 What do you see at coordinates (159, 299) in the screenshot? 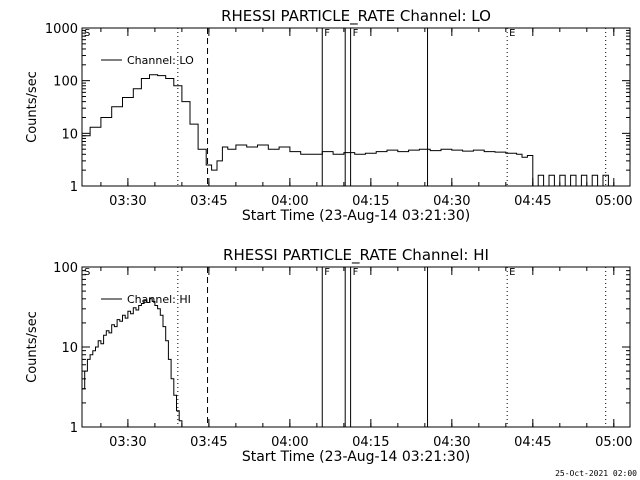
I see `legend-label: Channel: HI` at bounding box center [159, 299].